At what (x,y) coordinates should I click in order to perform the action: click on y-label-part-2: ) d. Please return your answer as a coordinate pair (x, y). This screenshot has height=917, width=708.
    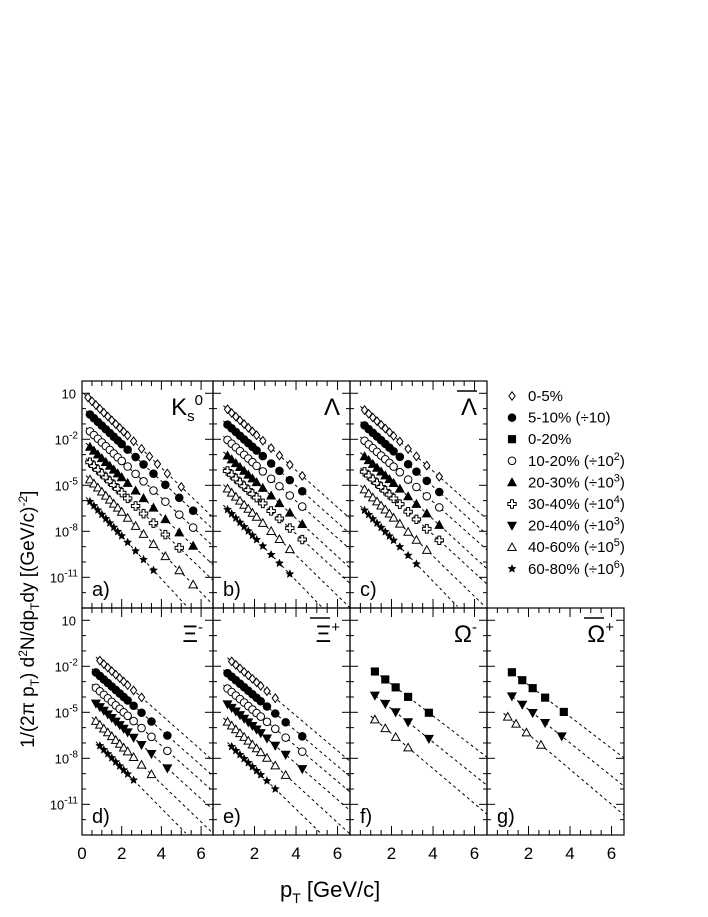
    Looking at the image, I should click on (28, 668).